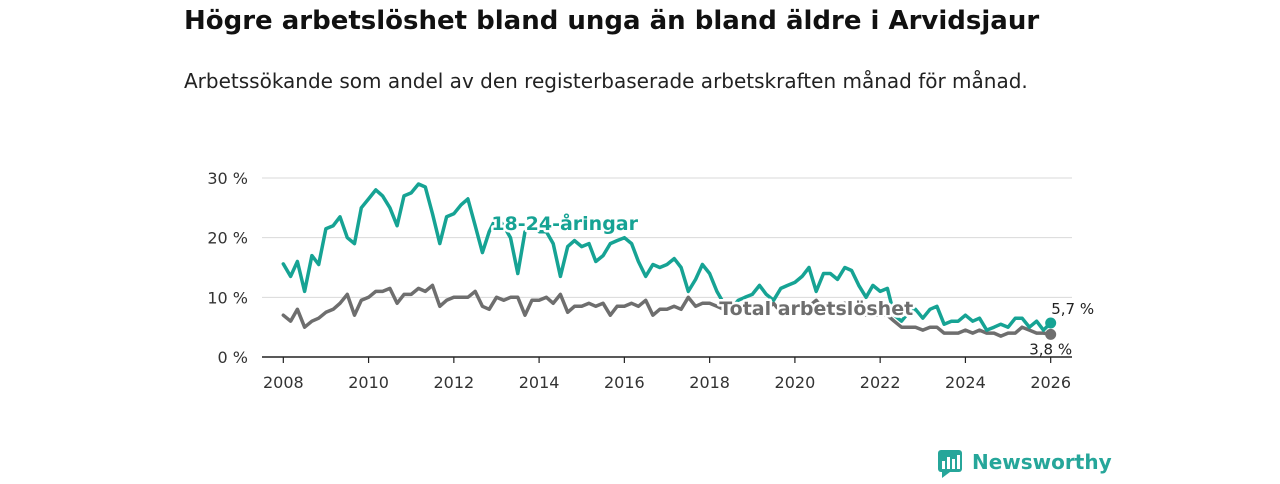 This screenshot has height=484, width=1280. What do you see at coordinates (1042, 462) in the screenshot?
I see `brand-name: Newsworthy` at bounding box center [1042, 462].